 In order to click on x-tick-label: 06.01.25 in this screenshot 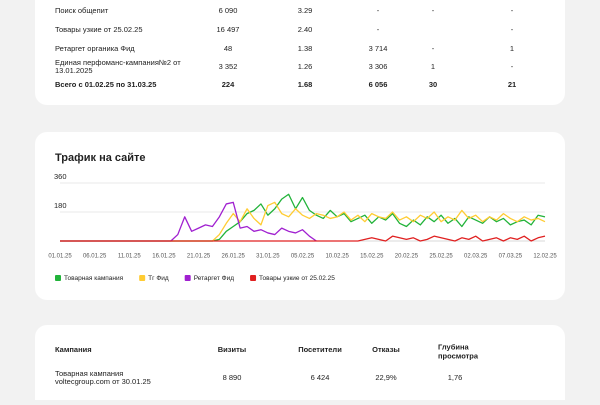, I will do `click(95, 257)`.